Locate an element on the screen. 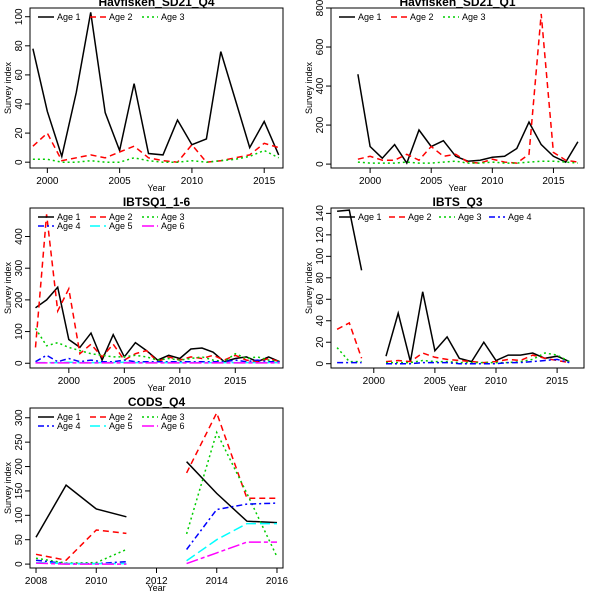 The width and height of the screenshot is (600, 600). chart-title: Havfisken_SD21_Q4 is located at coordinates (156, 4).